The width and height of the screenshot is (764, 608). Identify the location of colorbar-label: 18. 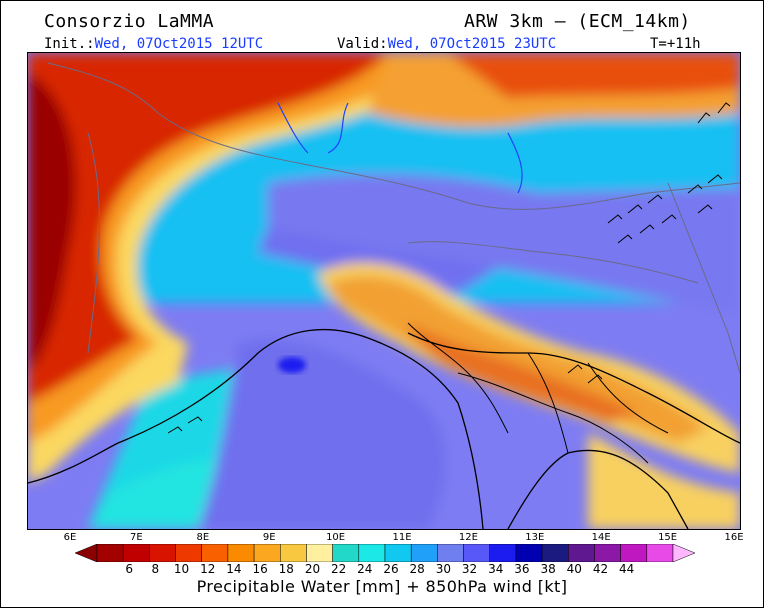
(286, 569).